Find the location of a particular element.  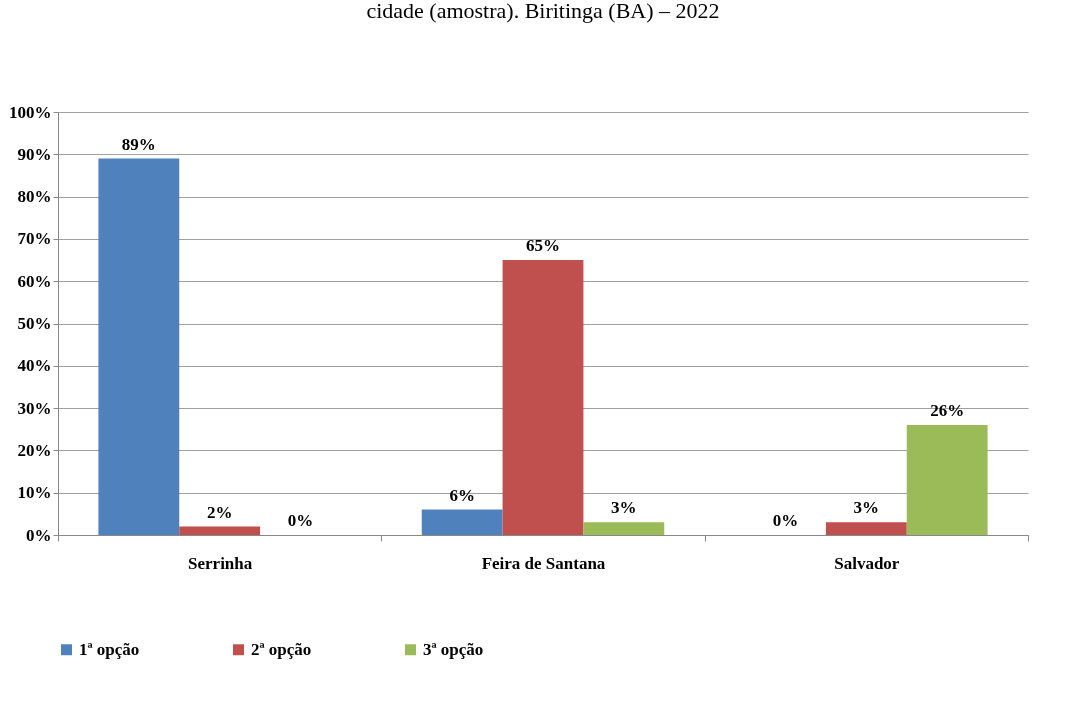

y-tick-label: 80% is located at coordinates (34, 197).